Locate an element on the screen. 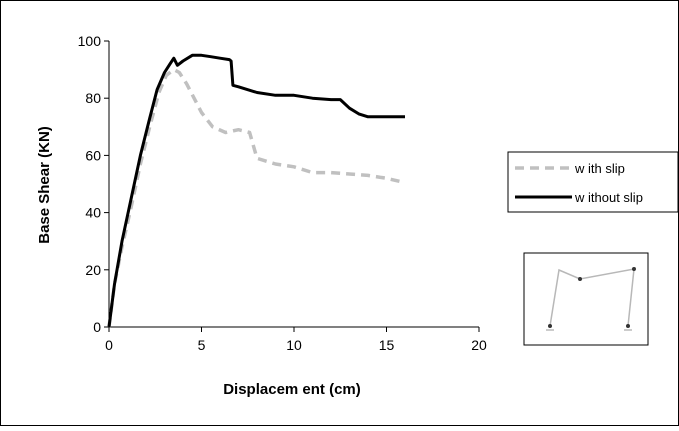 The height and width of the screenshot is (431, 679). x-tick-label: 5 is located at coordinates (202, 345).